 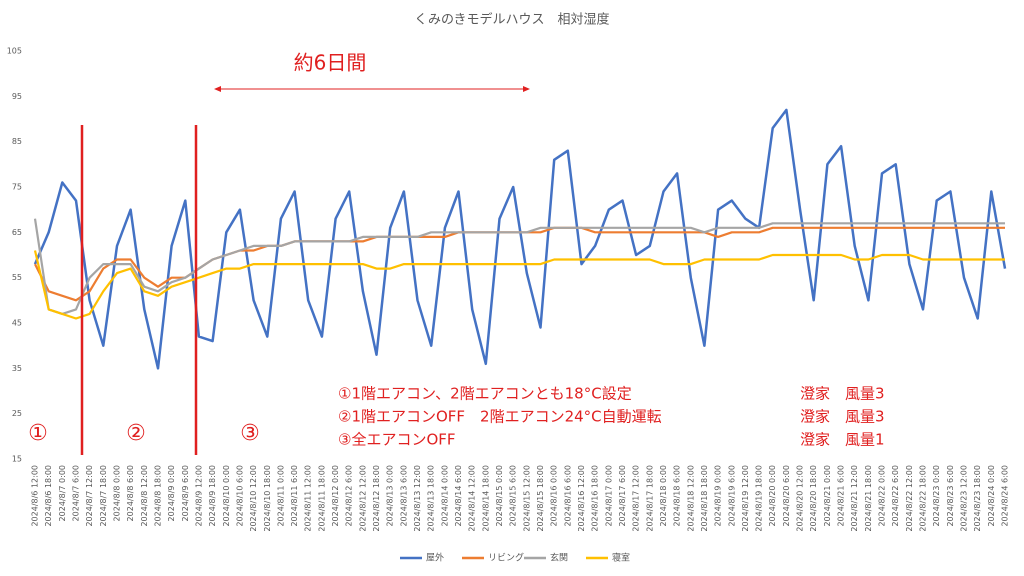 What do you see at coordinates (663, 496) in the screenshot?
I see `x-tick-label: 2024/8/18 0:00` at bounding box center [663, 496].